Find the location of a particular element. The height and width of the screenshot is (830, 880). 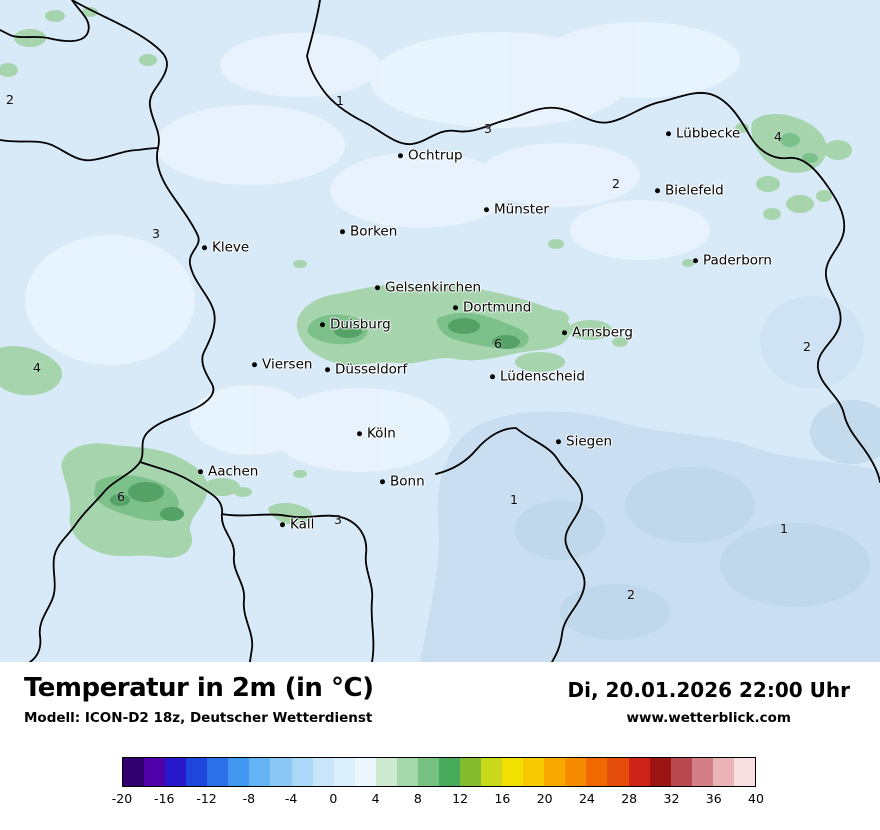

colorbar-tick-label: 24 is located at coordinates (586, 798).